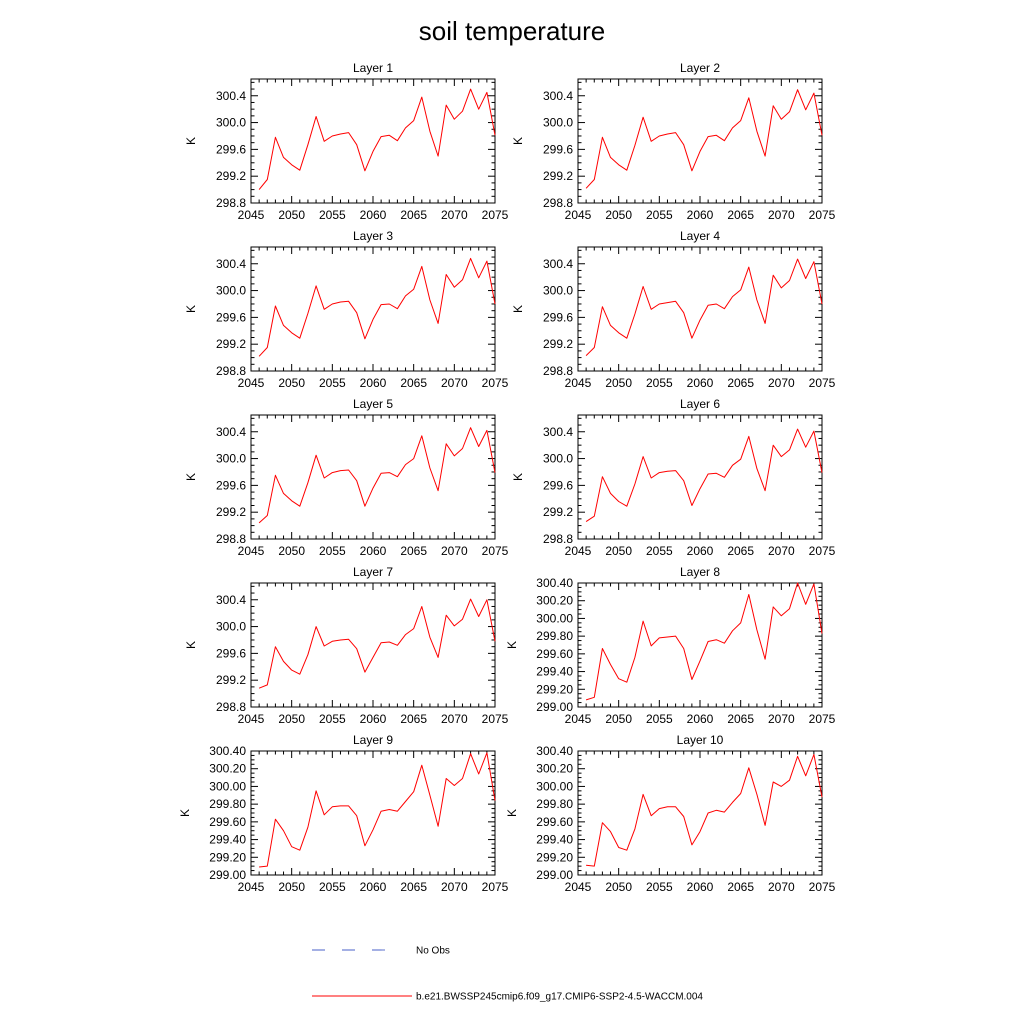 This screenshot has width=1024, height=1024. Describe the element at coordinates (700, 572) in the screenshot. I see `panel-title: Layer 8` at that location.